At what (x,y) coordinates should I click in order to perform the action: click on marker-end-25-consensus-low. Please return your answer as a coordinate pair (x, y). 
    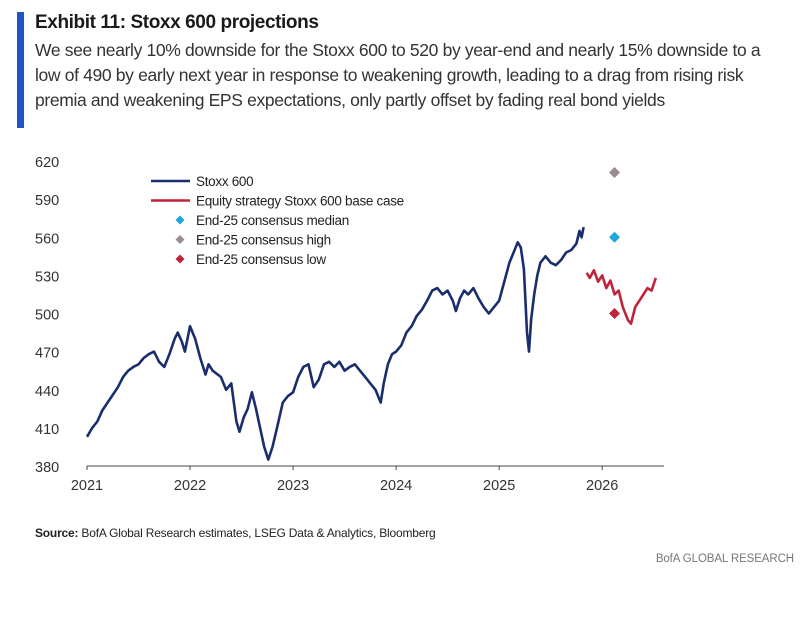
    Looking at the image, I should click on (615, 313).